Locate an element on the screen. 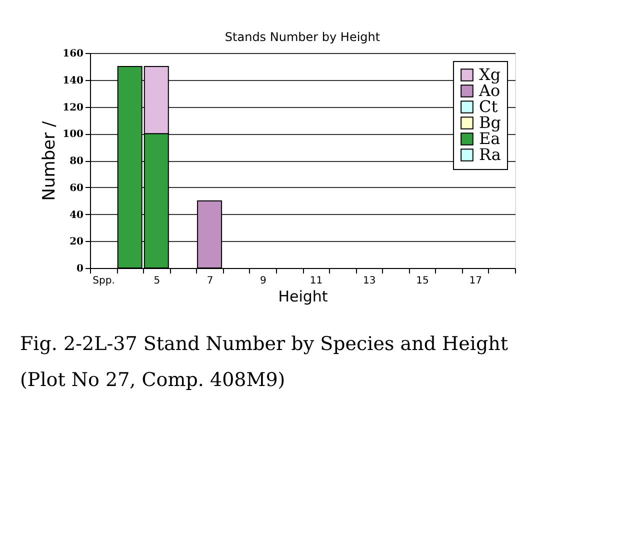 This screenshot has width=633, height=553. legend-label: Bg is located at coordinates (490, 122).